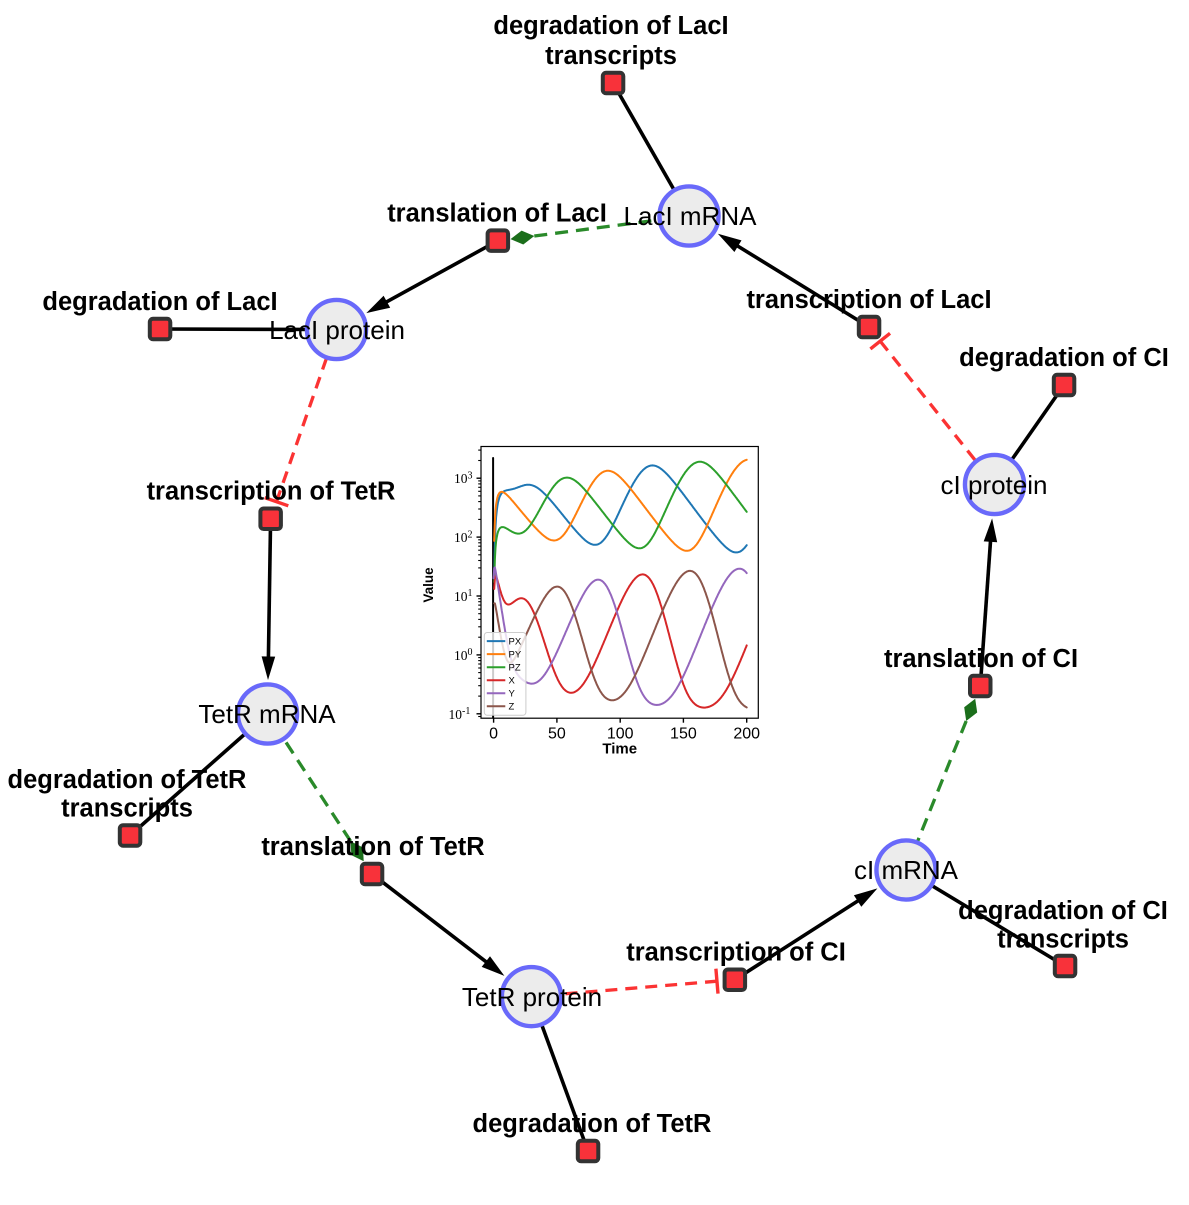  I want to click on svg-text: Value, so click(428, 585).